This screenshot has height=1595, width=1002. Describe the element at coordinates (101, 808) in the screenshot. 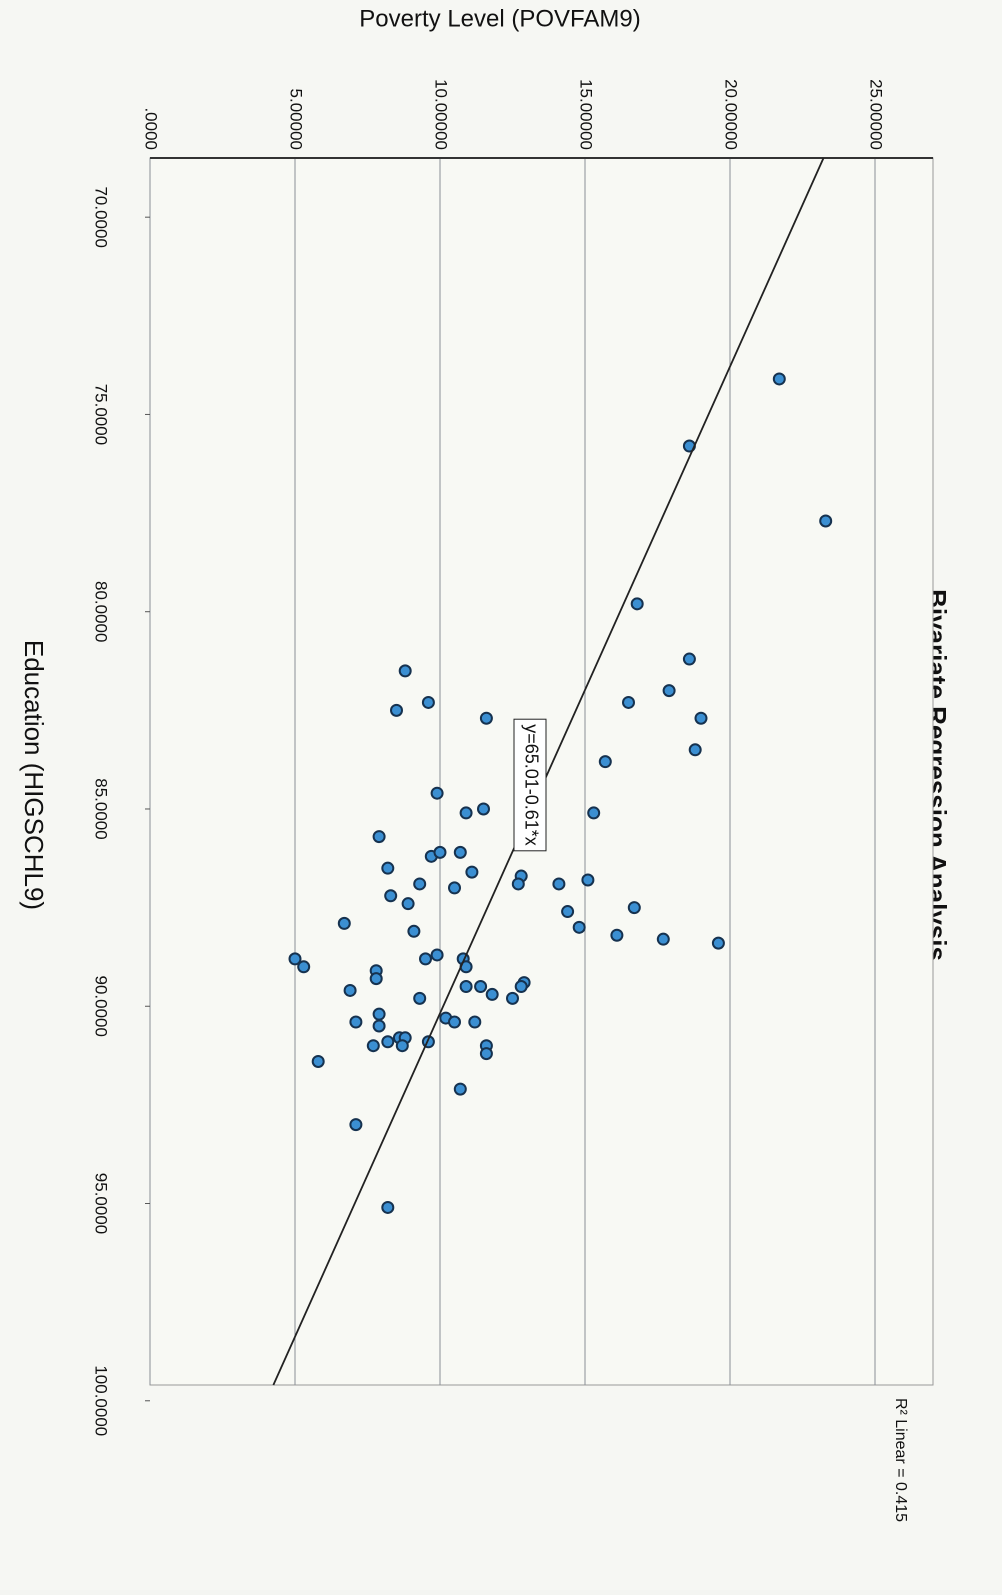

I see `x-tick-label: 85.0000` at that location.